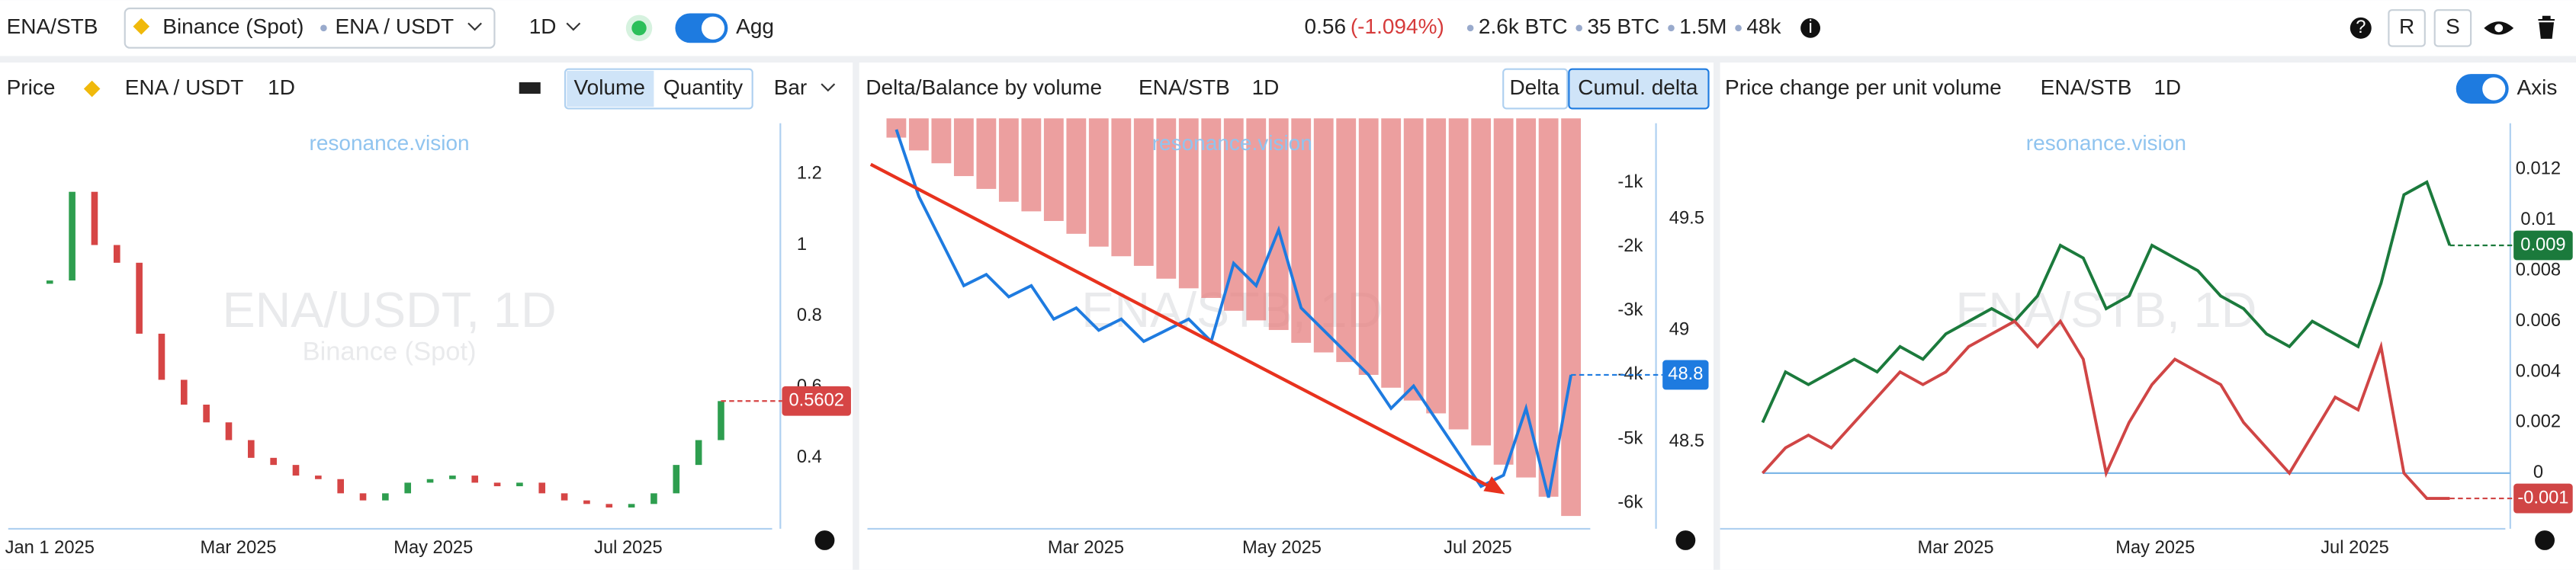 The image size is (2576, 570). Describe the element at coordinates (233, 26) in the screenshot. I see `exchange: Binance (Spot)` at that location.